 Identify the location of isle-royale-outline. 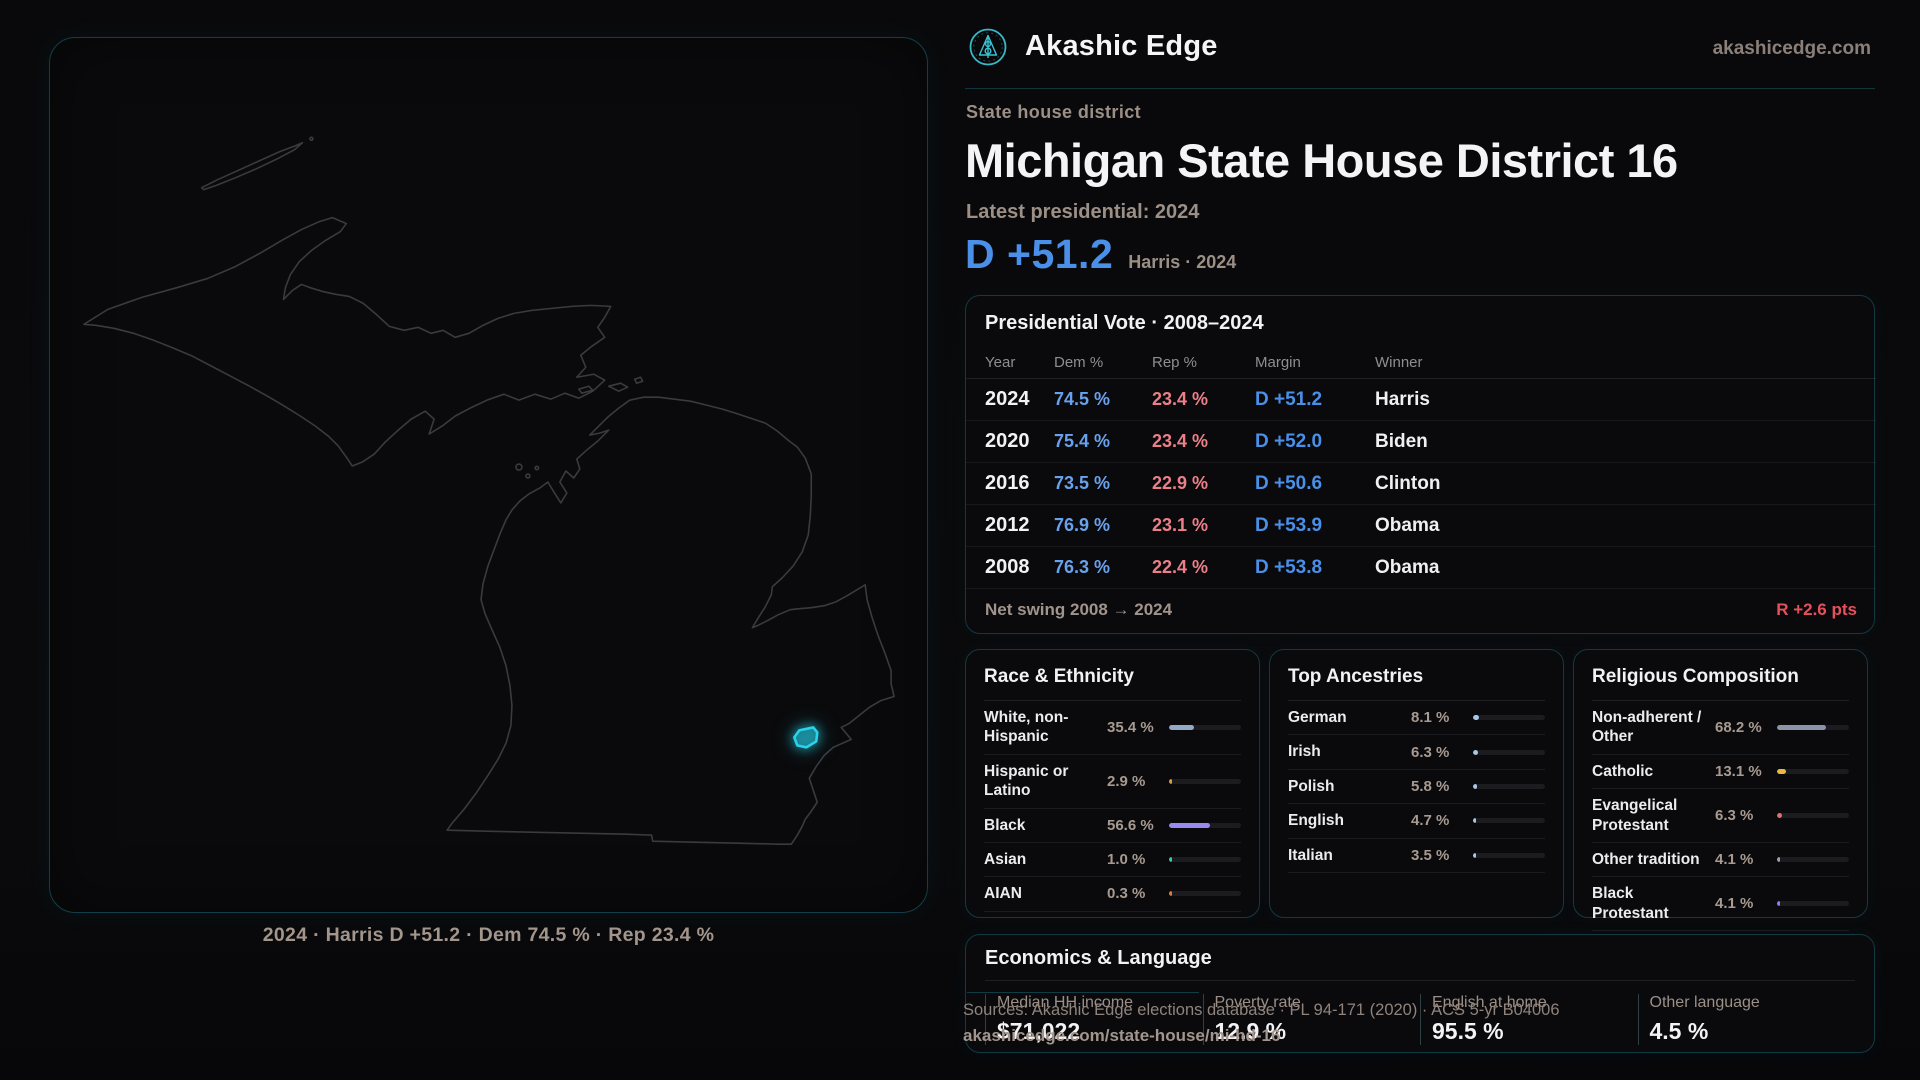
(252, 166).